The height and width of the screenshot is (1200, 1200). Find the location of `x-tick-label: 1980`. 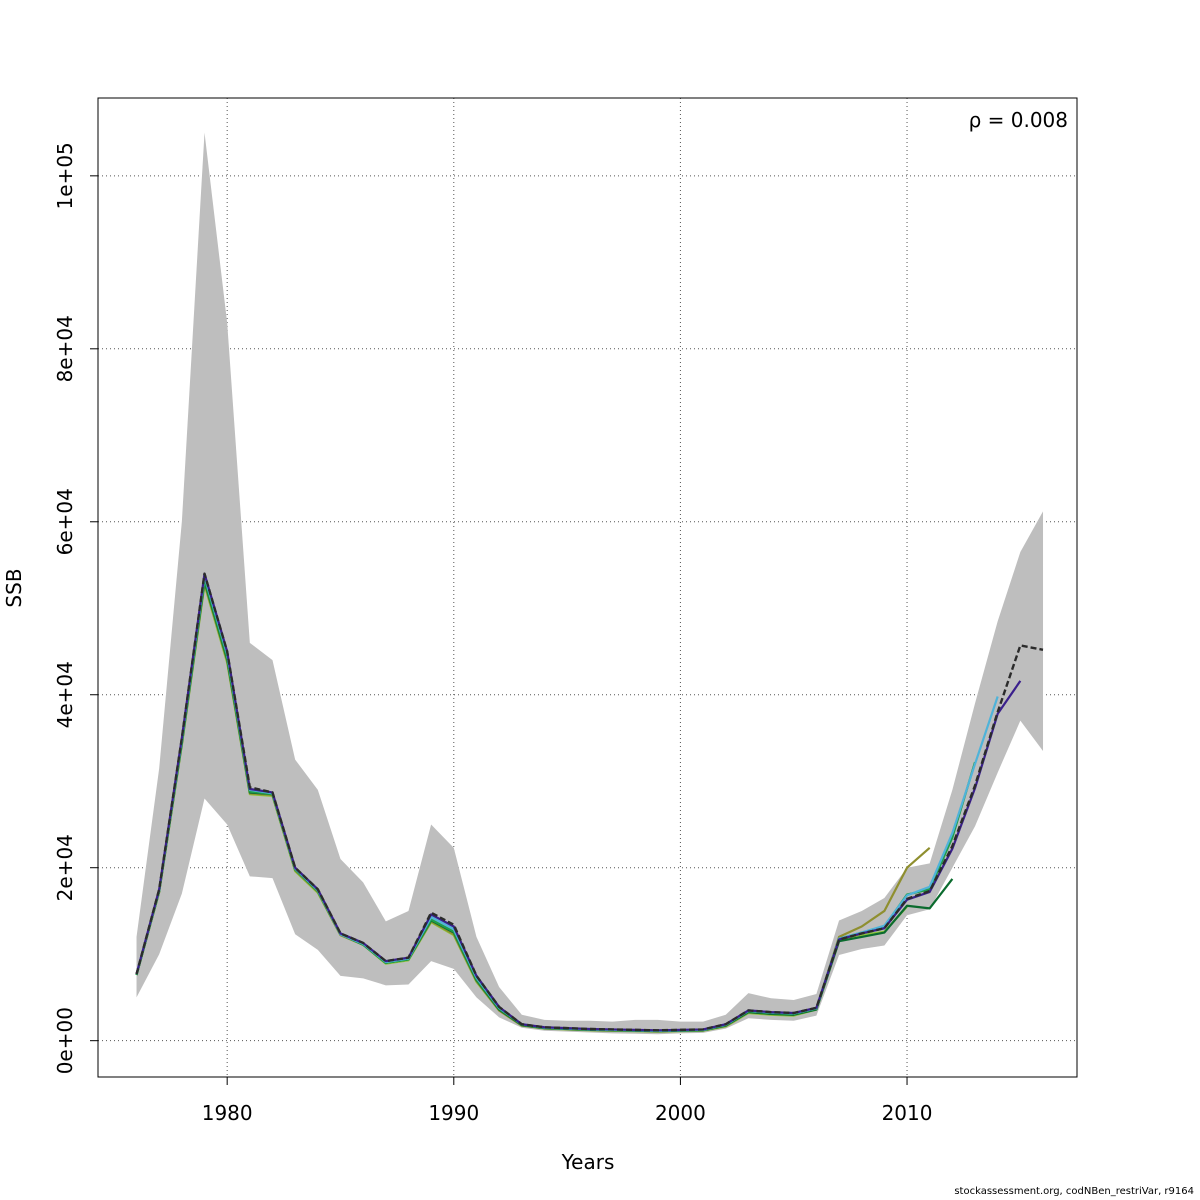

x-tick-label: 1980 is located at coordinates (227, 1113).